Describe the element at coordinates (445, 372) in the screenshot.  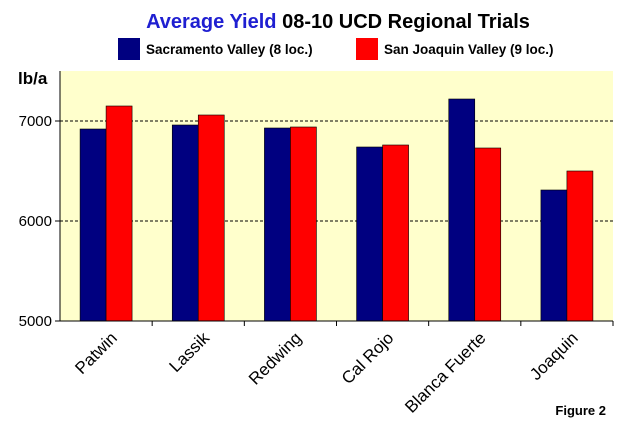
I see `x-category-label: Blanca Fuerte` at that location.